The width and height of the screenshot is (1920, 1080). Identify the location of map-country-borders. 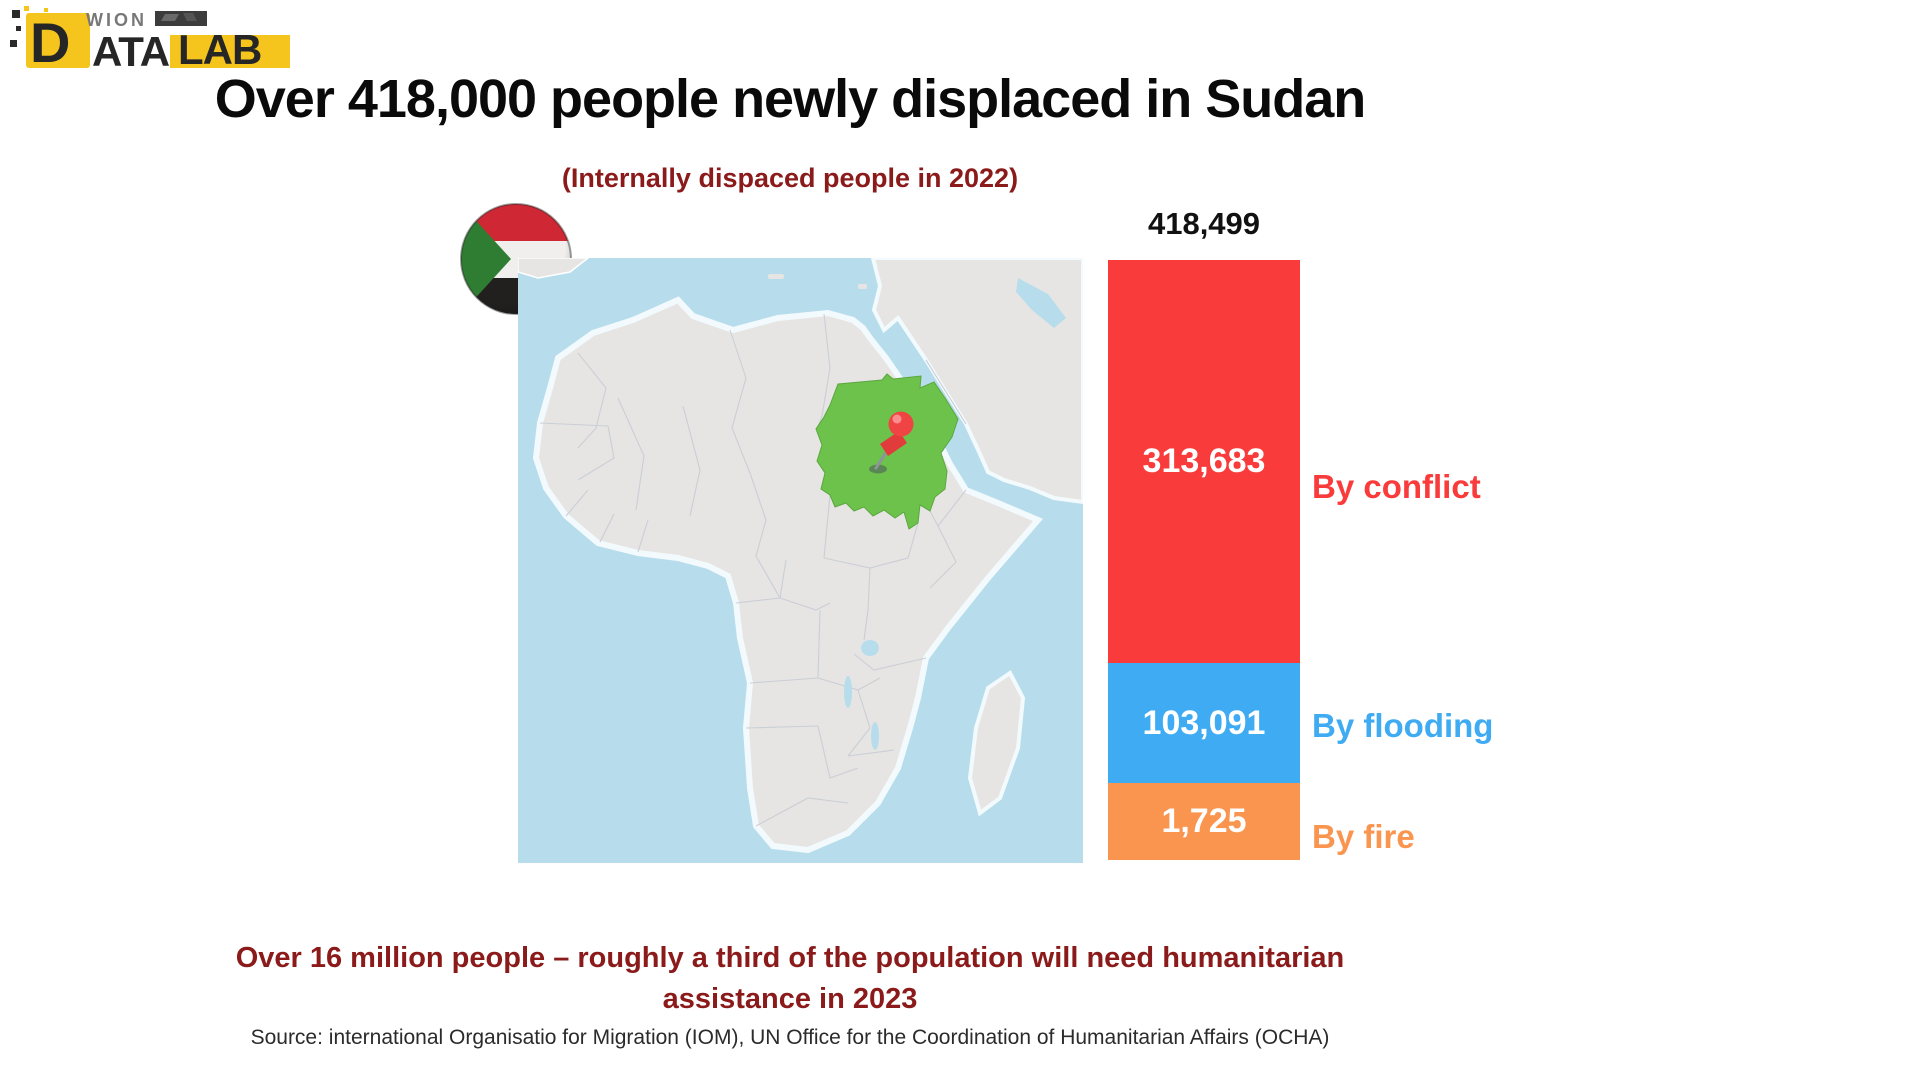
(753, 570).